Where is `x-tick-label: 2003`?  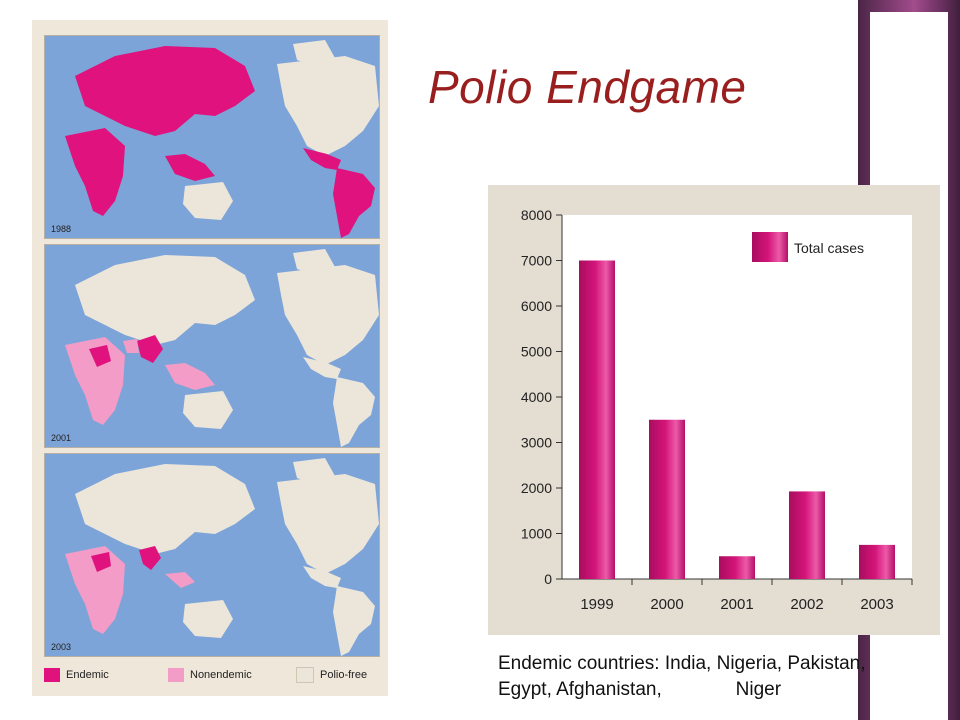 x-tick-label: 2003 is located at coordinates (876, 604).